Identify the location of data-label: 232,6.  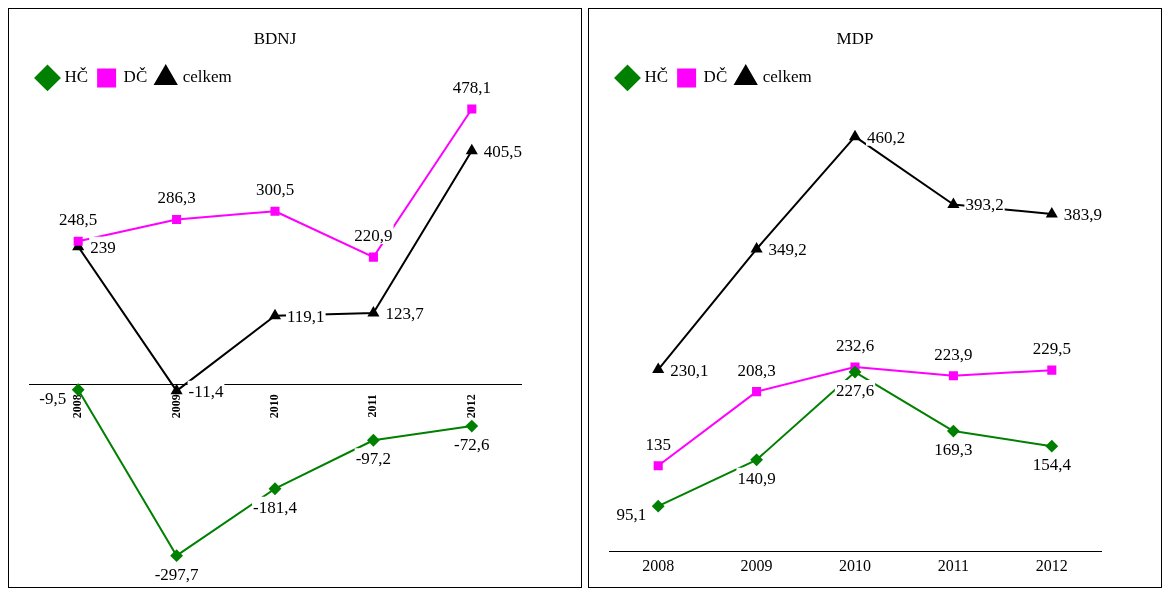
(855, 346).